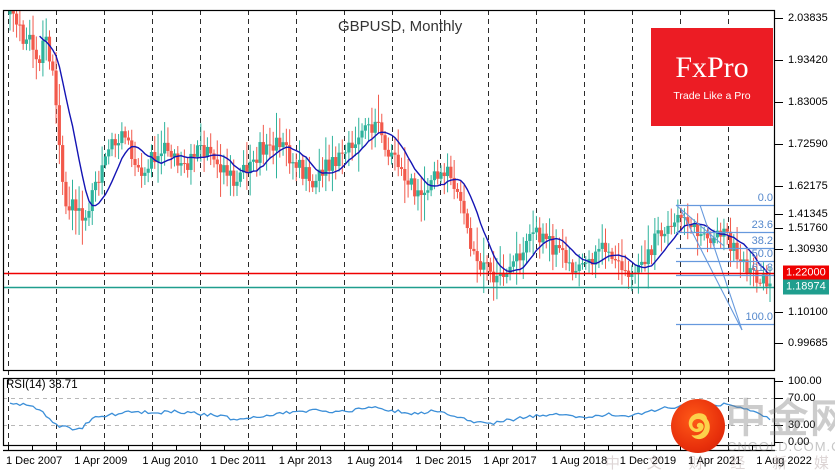  Describe the element at coordinates (389, 449) in the screenshot. I see `x-axis` at that location.